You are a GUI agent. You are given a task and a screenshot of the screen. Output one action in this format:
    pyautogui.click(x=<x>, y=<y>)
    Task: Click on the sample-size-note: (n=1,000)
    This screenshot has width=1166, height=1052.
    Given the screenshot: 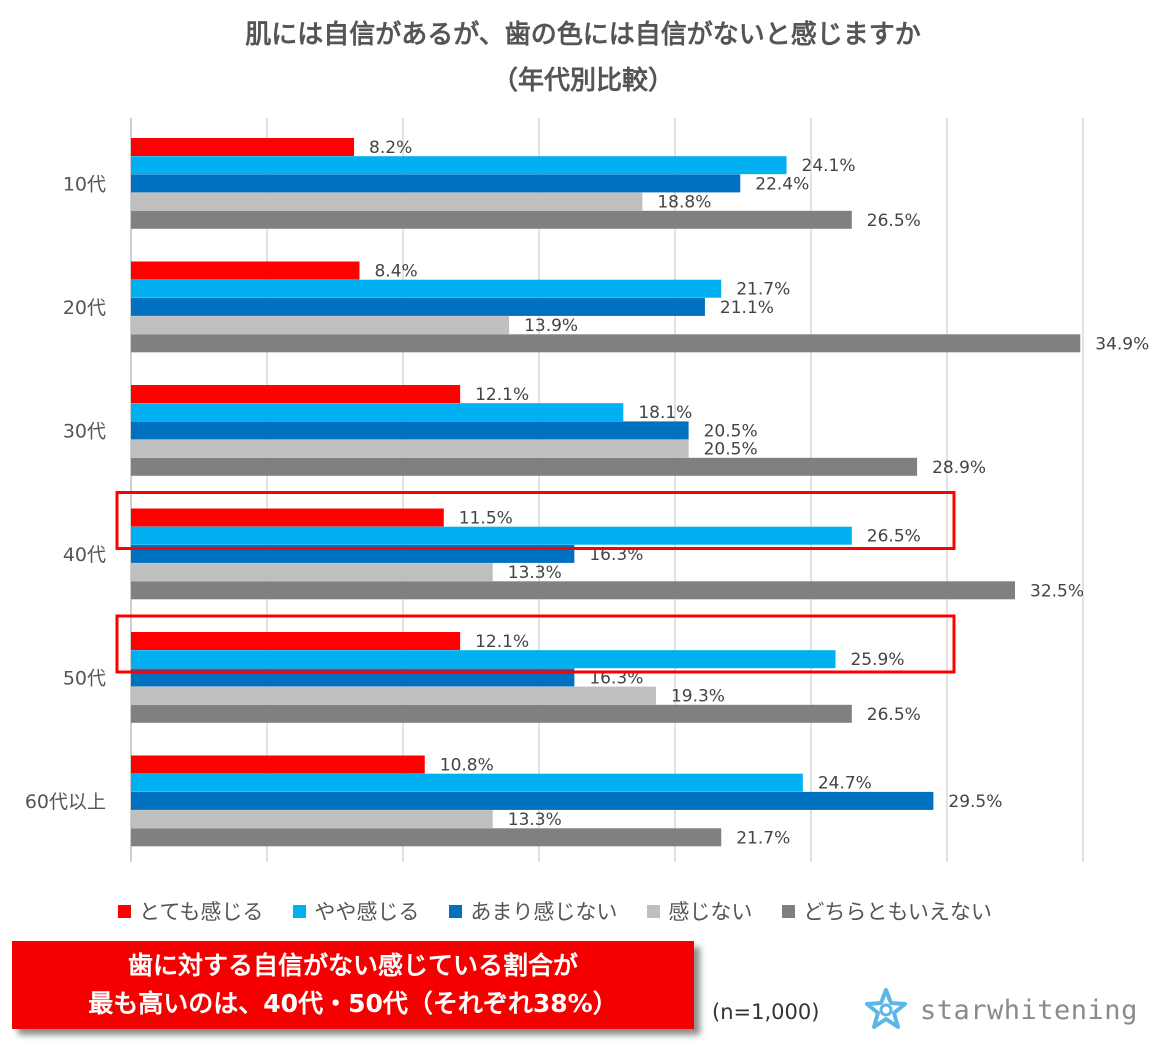 What is the action you would take?
    pyautogui.click(x=766, y=1012)
    